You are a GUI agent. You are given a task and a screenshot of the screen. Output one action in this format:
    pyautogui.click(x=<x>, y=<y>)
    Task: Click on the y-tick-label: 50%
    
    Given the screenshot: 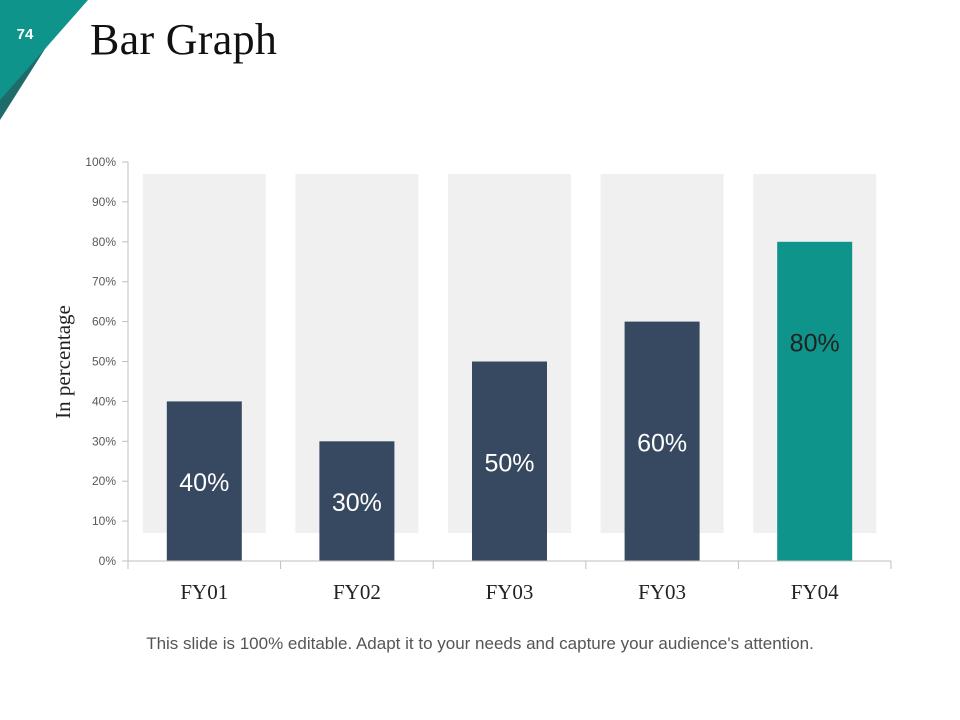 What is the action you would take?
    pyautogui.click(x=104, y=362)
    